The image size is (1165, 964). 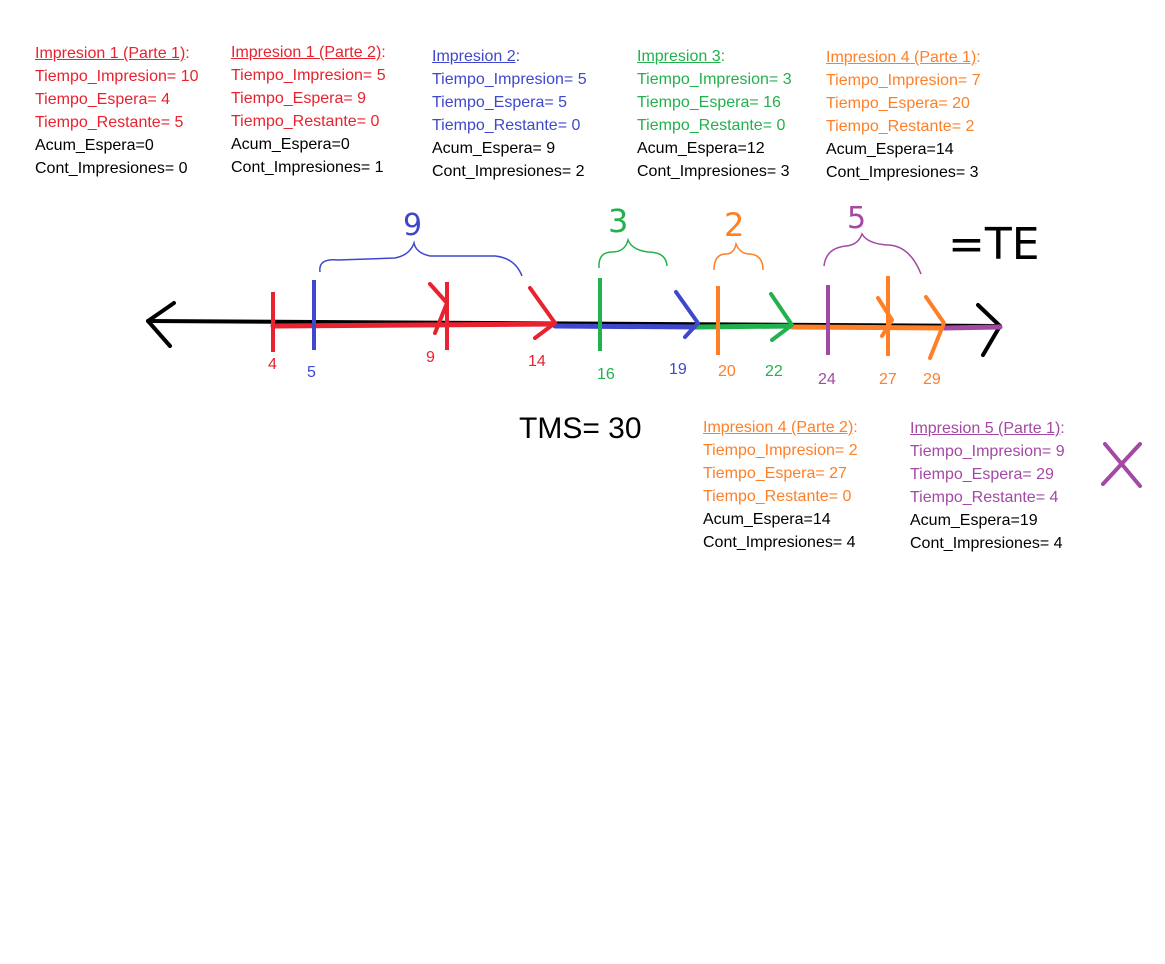 What do you see at coordinates (868, 327) in the screenshot?
I see `segment-orange` at bounding box center [868, 327].